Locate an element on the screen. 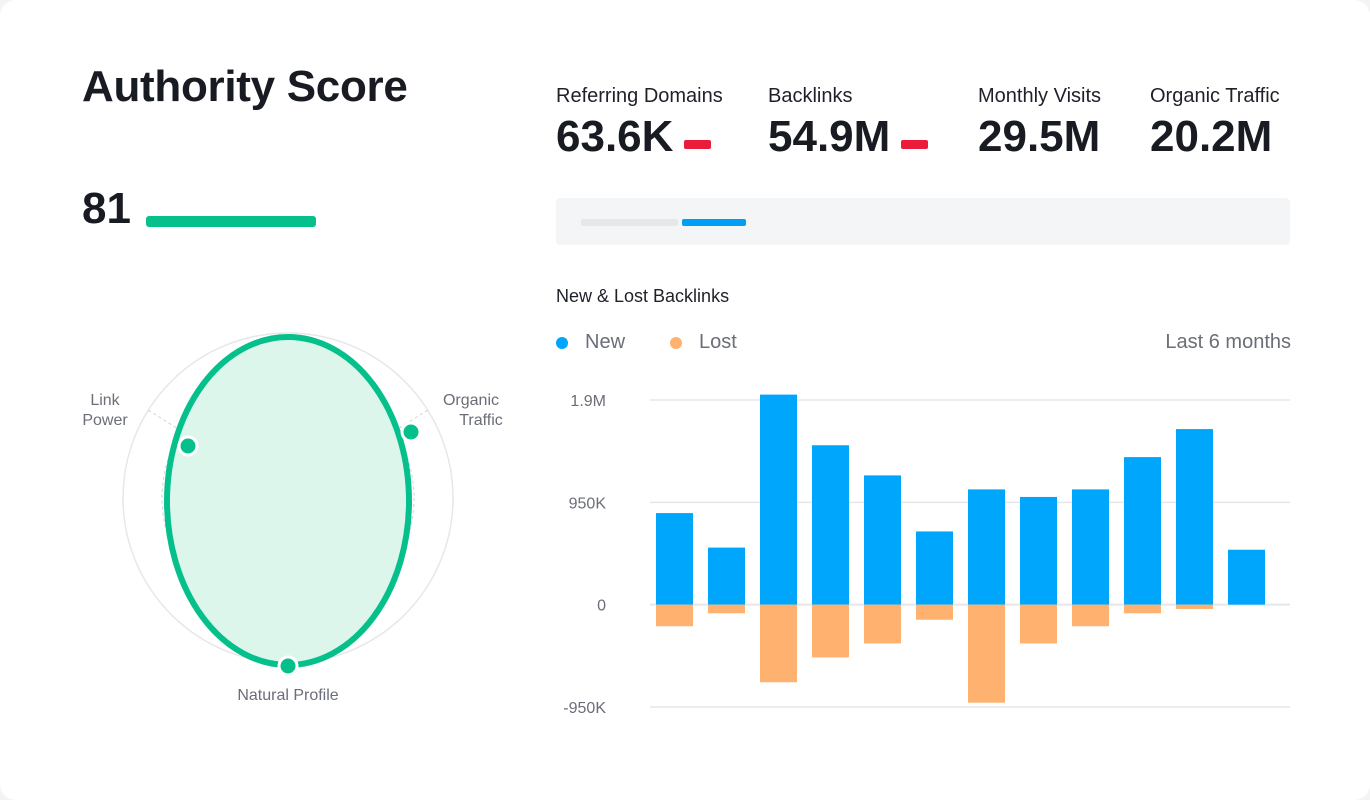  metric-value-row: 63.6K is located at coordinates (639, 137).